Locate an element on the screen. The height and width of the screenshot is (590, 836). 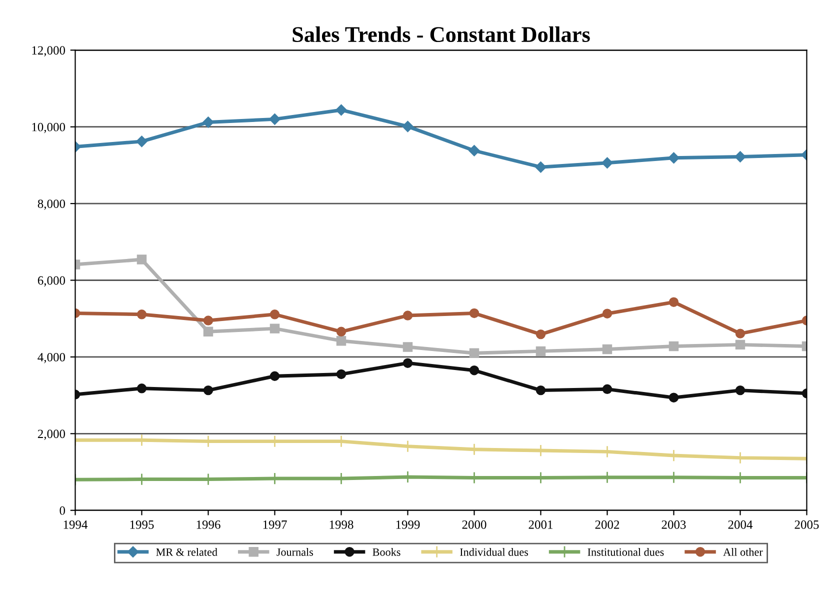
x-tick-label: 2005 is located at coordinates (806, 524).